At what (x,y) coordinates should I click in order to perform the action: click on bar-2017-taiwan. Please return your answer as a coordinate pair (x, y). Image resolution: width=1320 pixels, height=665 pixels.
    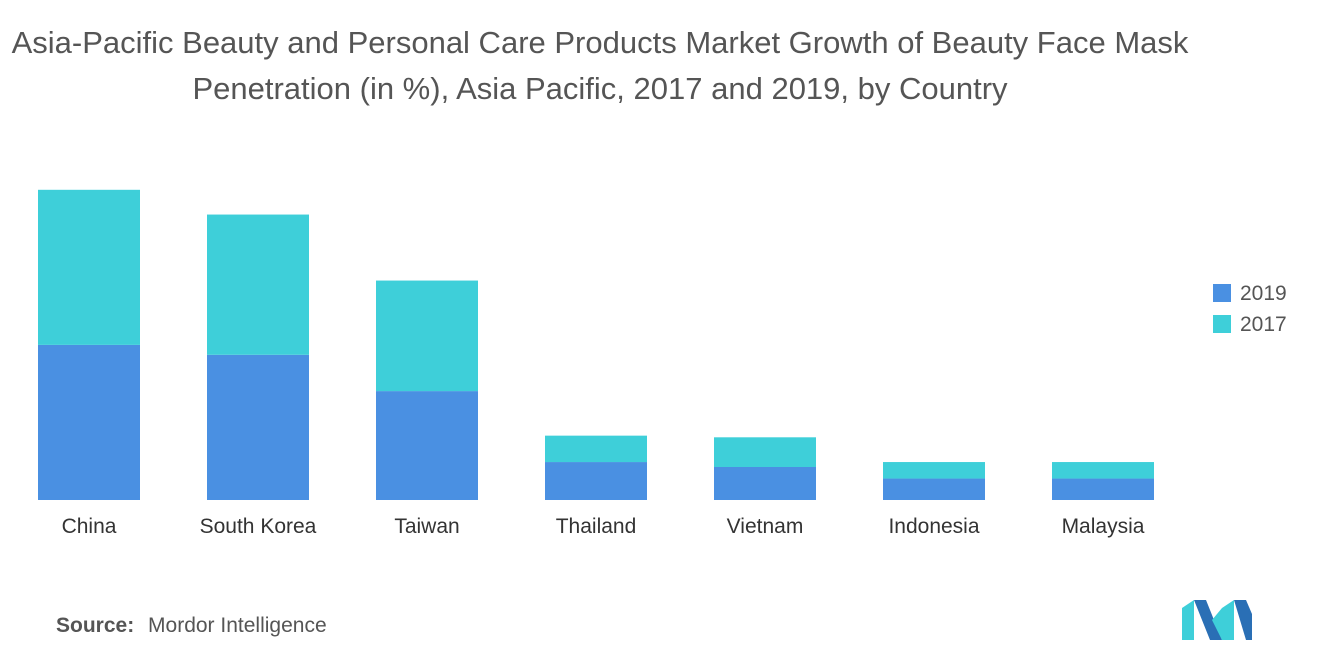
    Looking at the image, I should click on (427, 336).